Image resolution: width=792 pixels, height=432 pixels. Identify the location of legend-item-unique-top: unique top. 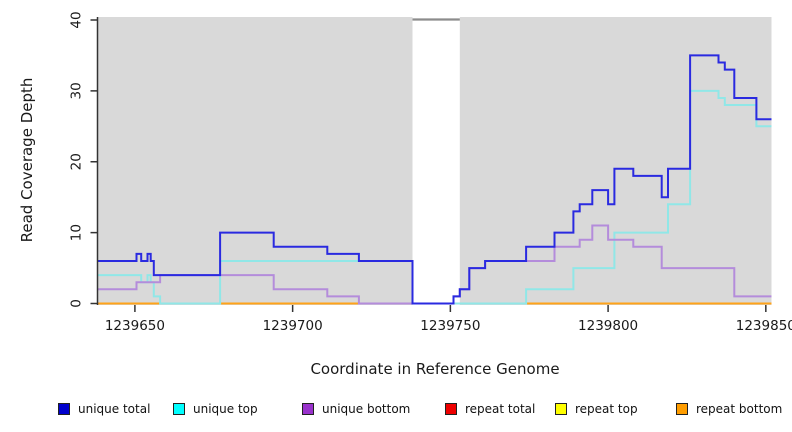
(215, 409).